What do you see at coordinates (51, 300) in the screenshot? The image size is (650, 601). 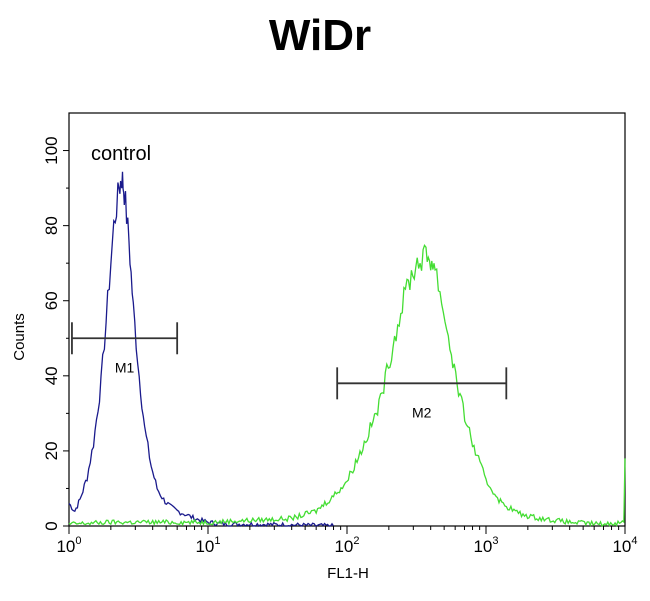 I see `y-tick-label: 60` at bounding box center [51, 300].